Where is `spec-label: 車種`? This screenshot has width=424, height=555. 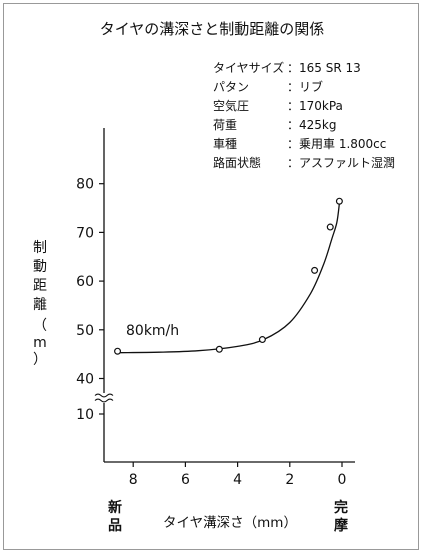 spec-label: 車種 is located at coordinates (225, 144).